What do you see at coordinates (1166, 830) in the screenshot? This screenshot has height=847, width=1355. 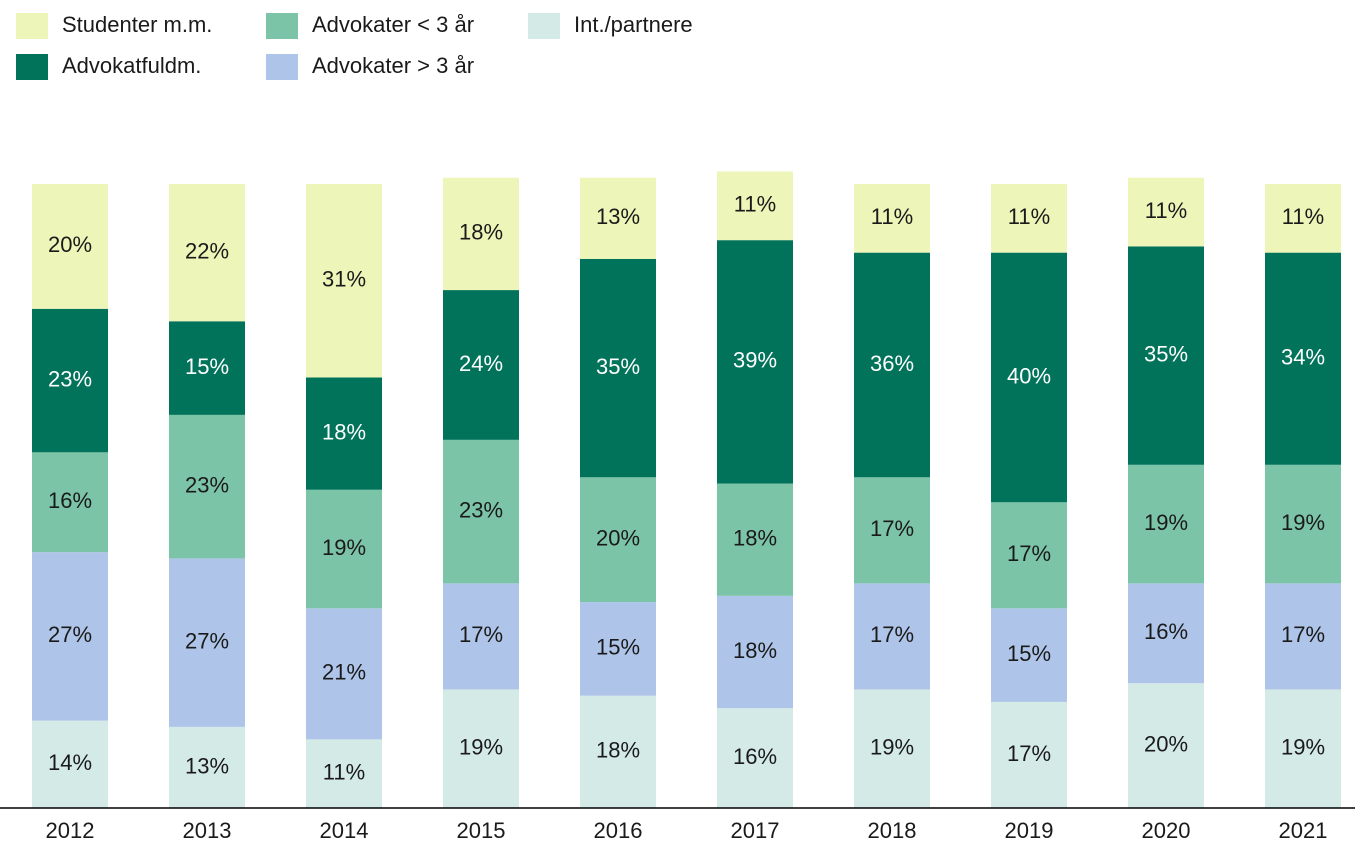 I see `x-tick-label: 2020` at bounding box center [1166, 830].